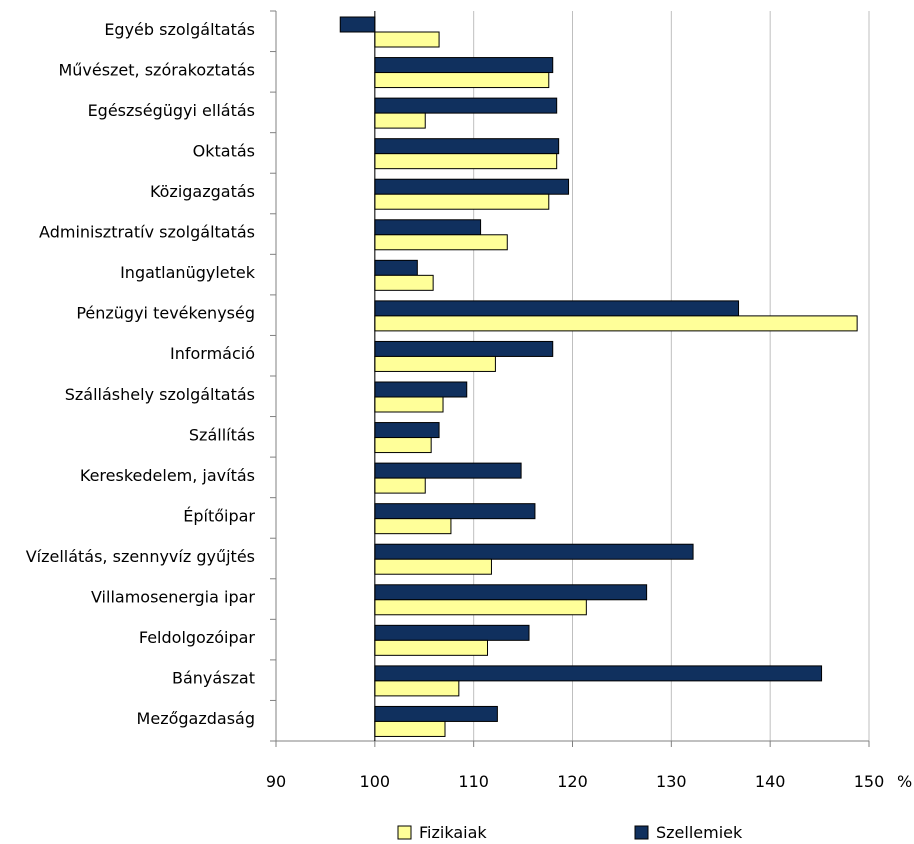  What do you see at coordinates (276, 781) in the screenshot?
I see `x-tick-label: 90` at bounding box center [276, 781].